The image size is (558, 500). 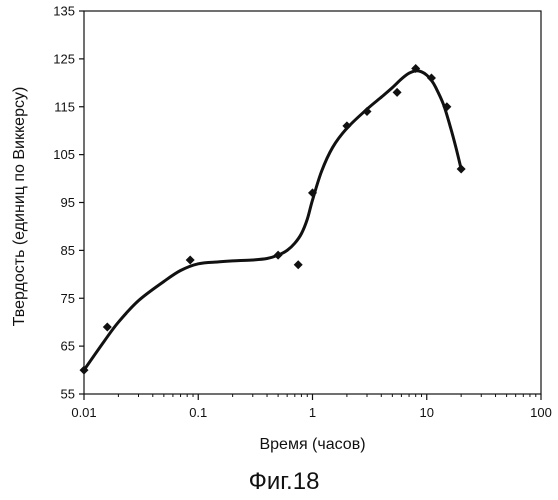 I want to click on y-tick-label: 75, so click(x=68, y=298).